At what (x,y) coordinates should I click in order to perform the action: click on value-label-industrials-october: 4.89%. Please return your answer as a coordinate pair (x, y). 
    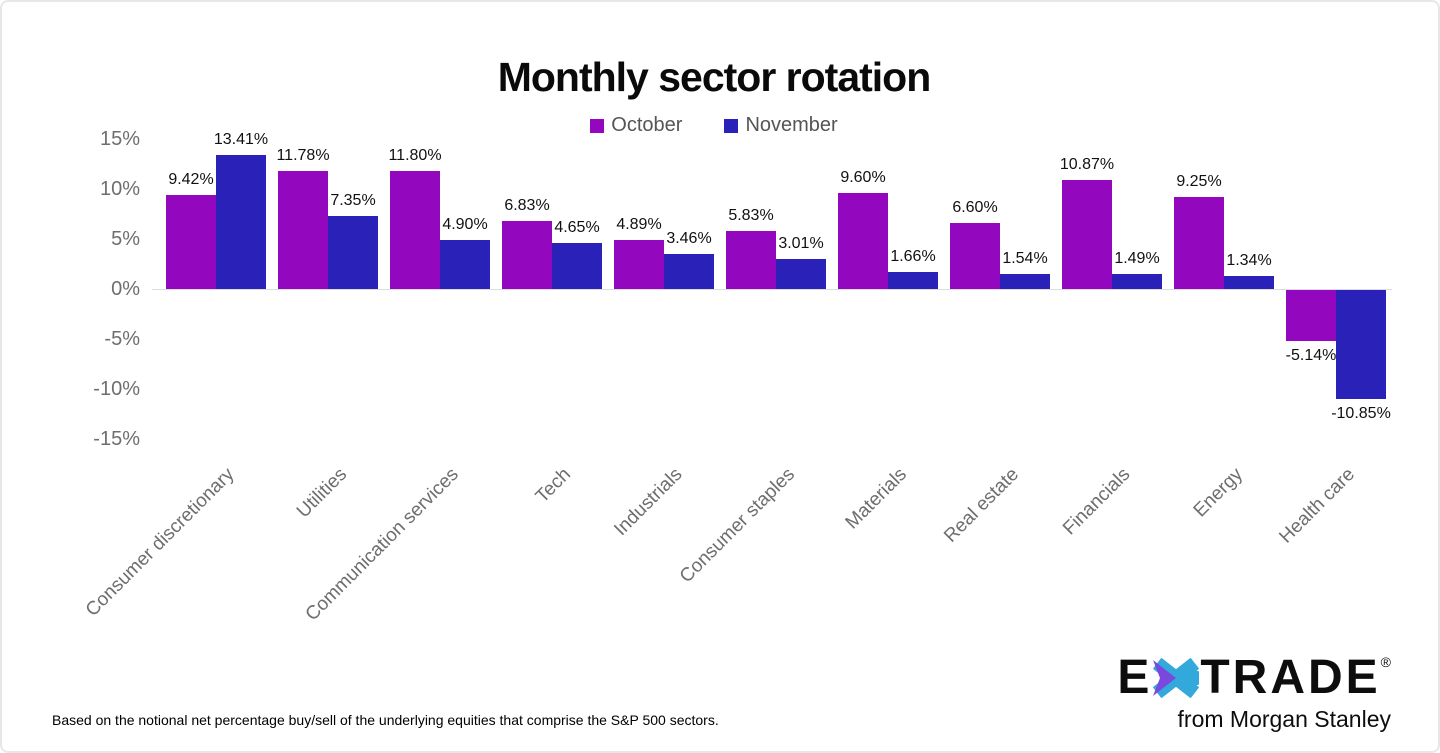
    Looking at the image, I should click on (639, 225).